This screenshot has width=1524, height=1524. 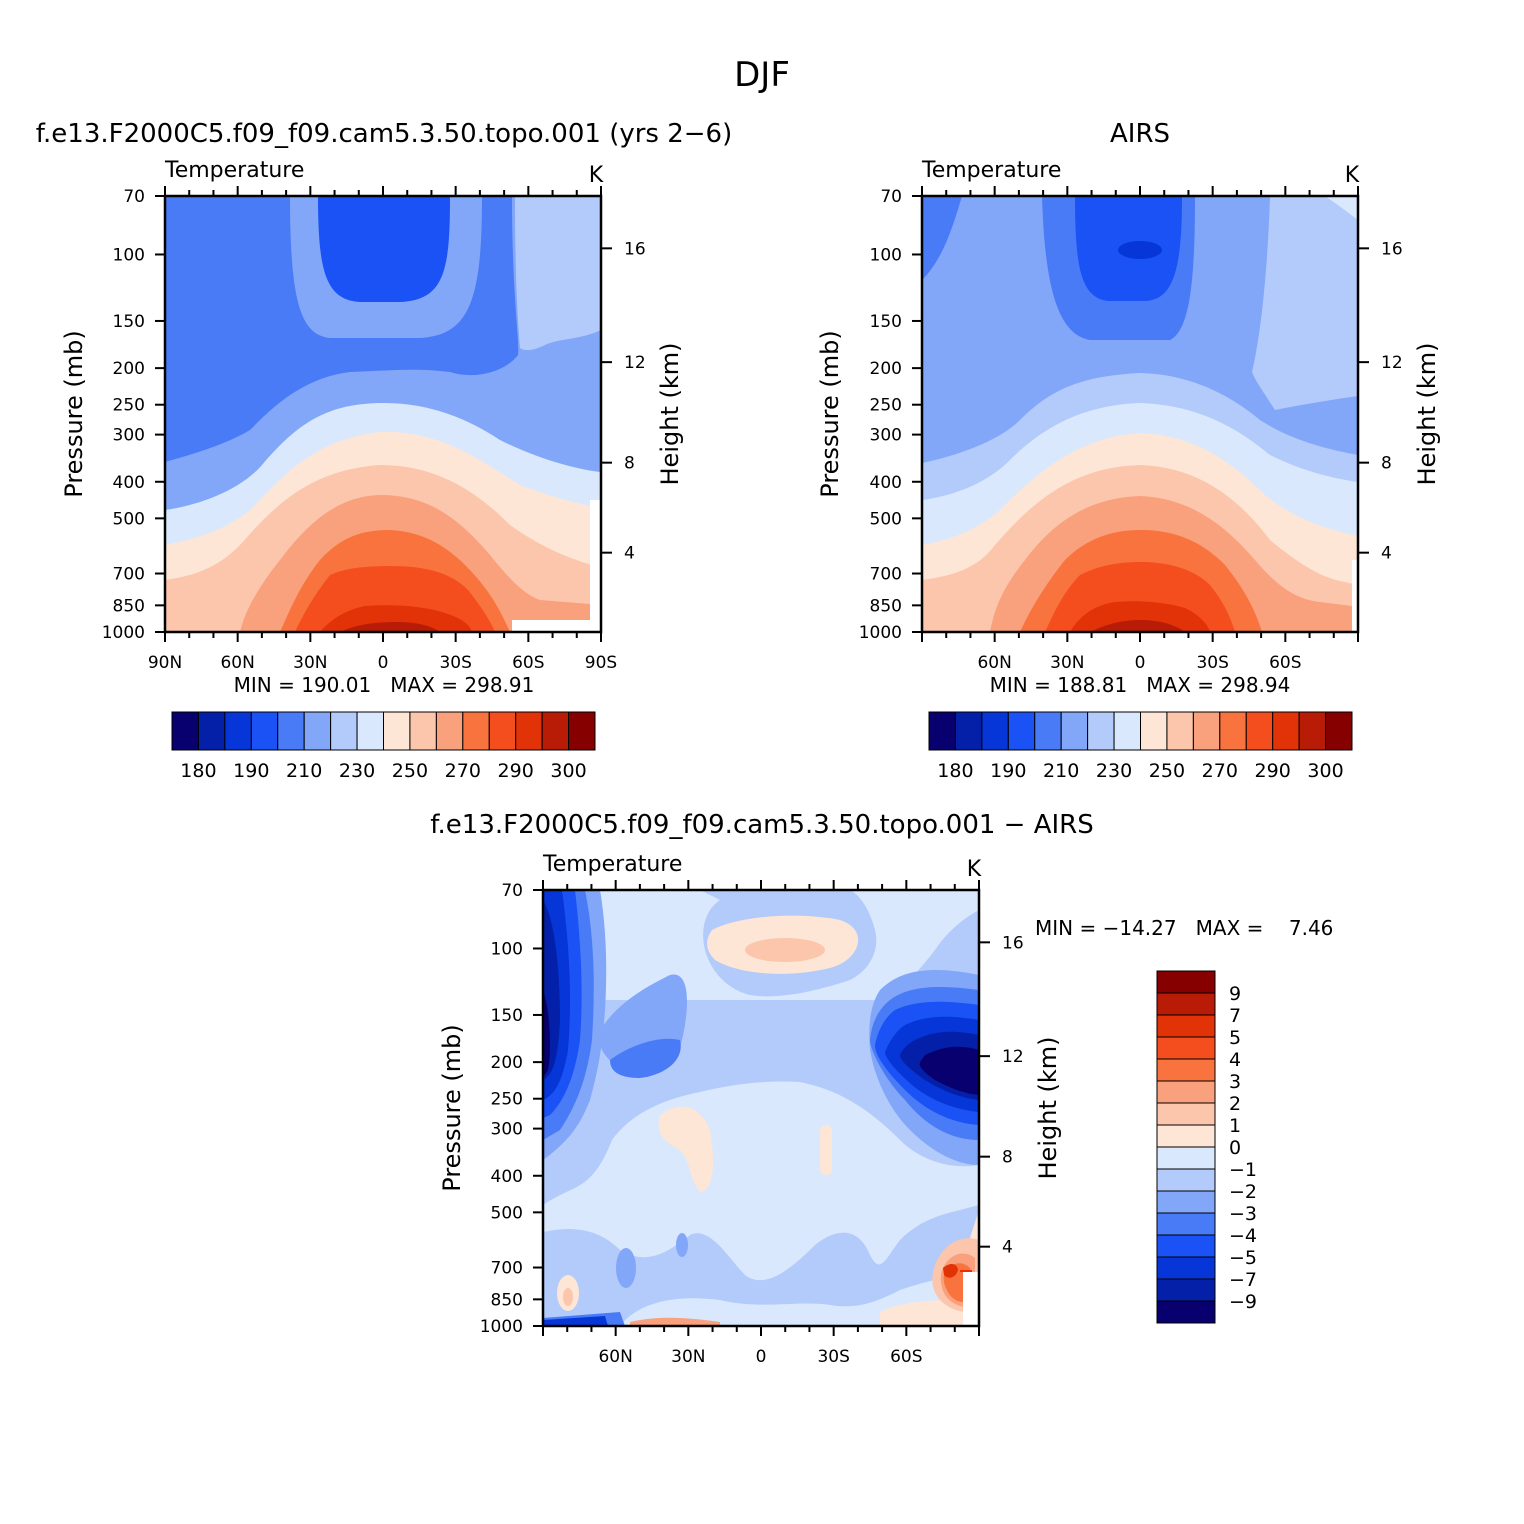 What do you see at coordinates (129, 369) in the screenshot?
I see `y-tick-label: 200` at bounding box center [129, 369].